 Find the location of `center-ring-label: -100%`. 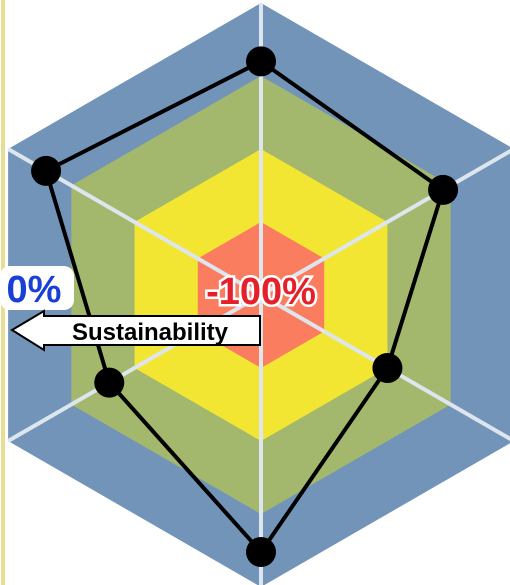

center-ring-label: -100% is located at coordinates (261, 292).